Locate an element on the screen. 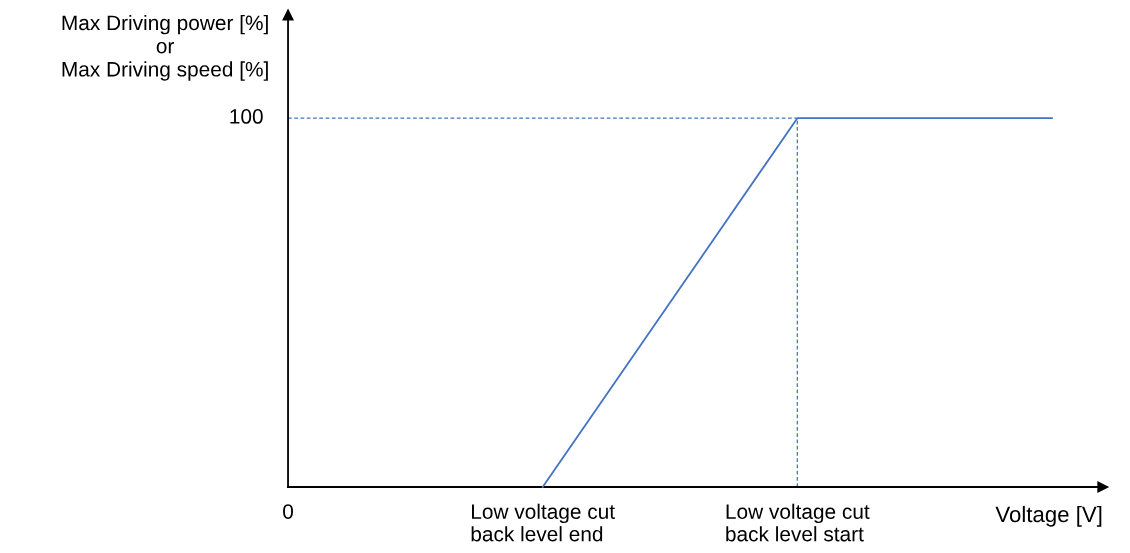 The width and height of the screenshot is (1130, 553). x-tick-label: Low voltage cut back level start is located at coordinates (798, 522).